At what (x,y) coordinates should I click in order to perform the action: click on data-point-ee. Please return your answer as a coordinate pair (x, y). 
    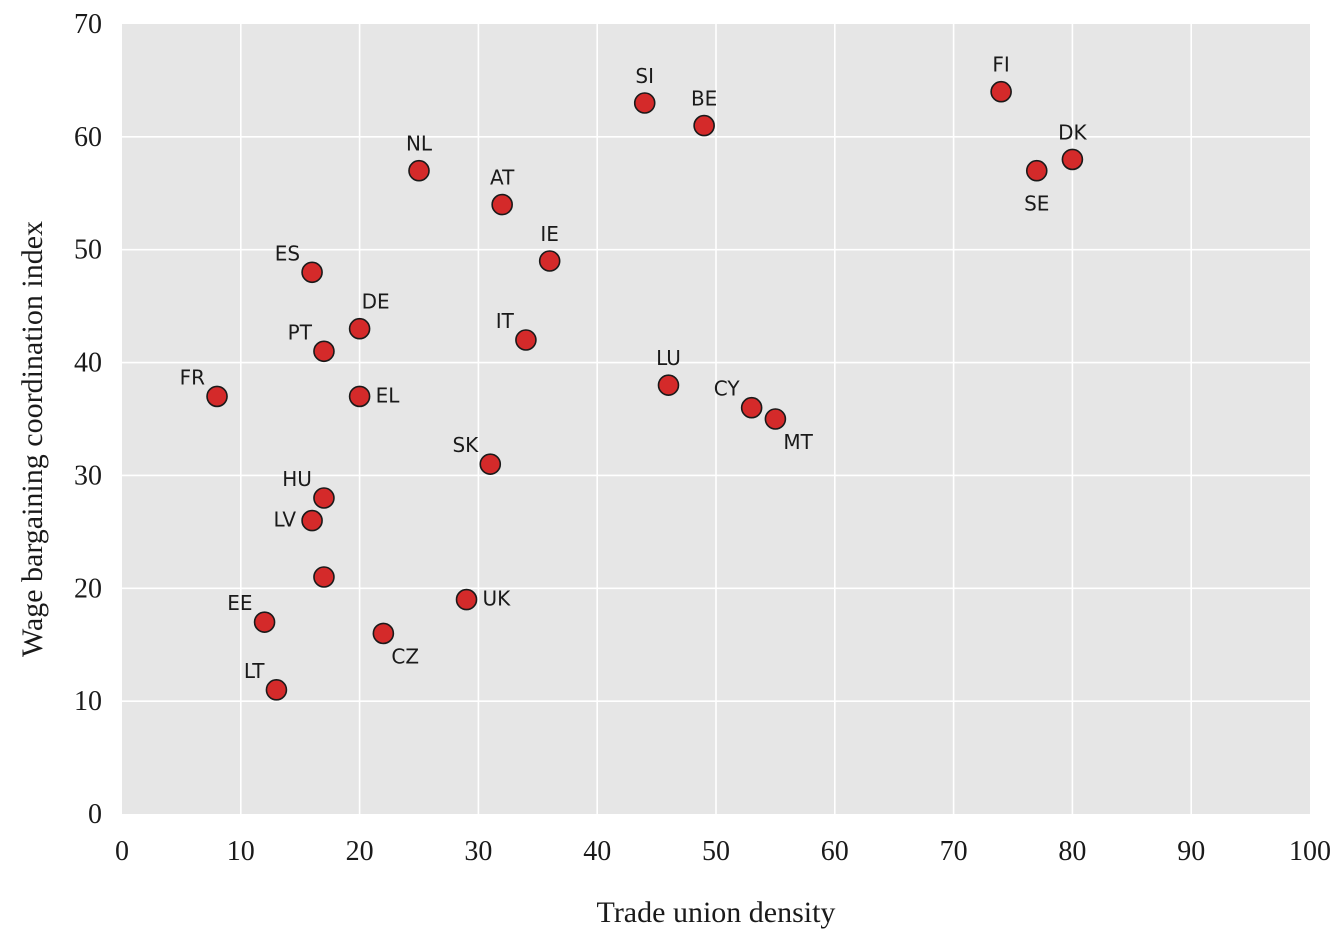
    Looking at the image, I should click on (264, 622).